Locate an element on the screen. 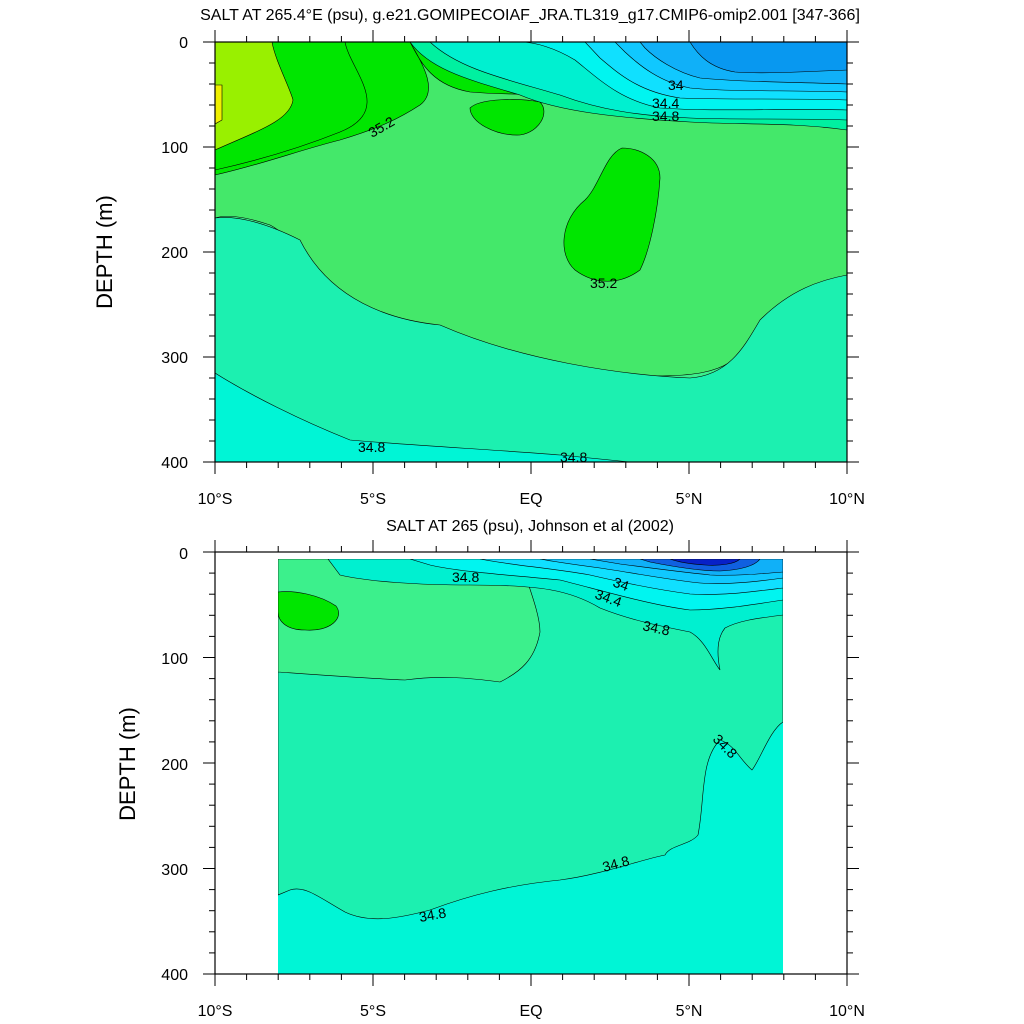 This screenshot has width=1024, height=1024. field-below-34.8 is located at coordinates (423, 417).